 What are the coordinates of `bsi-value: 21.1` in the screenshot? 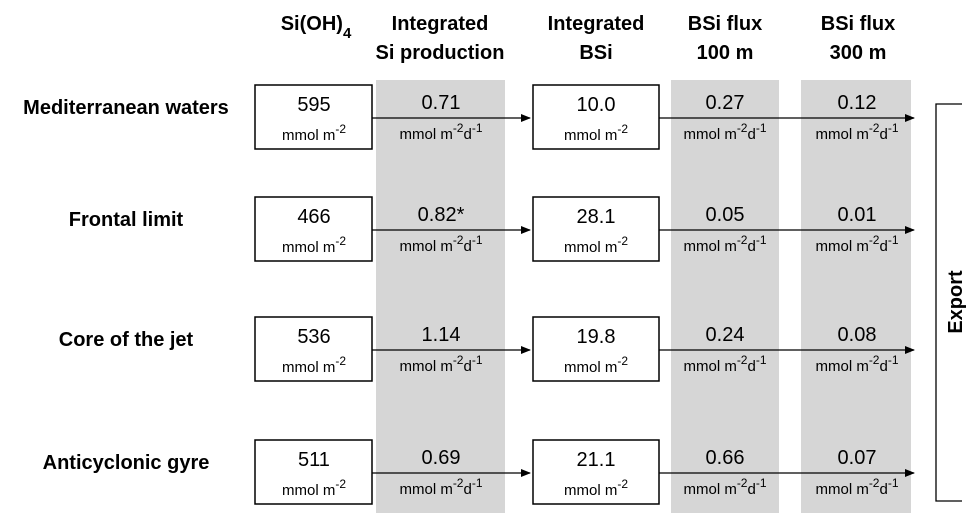 It's located at (596, 460).